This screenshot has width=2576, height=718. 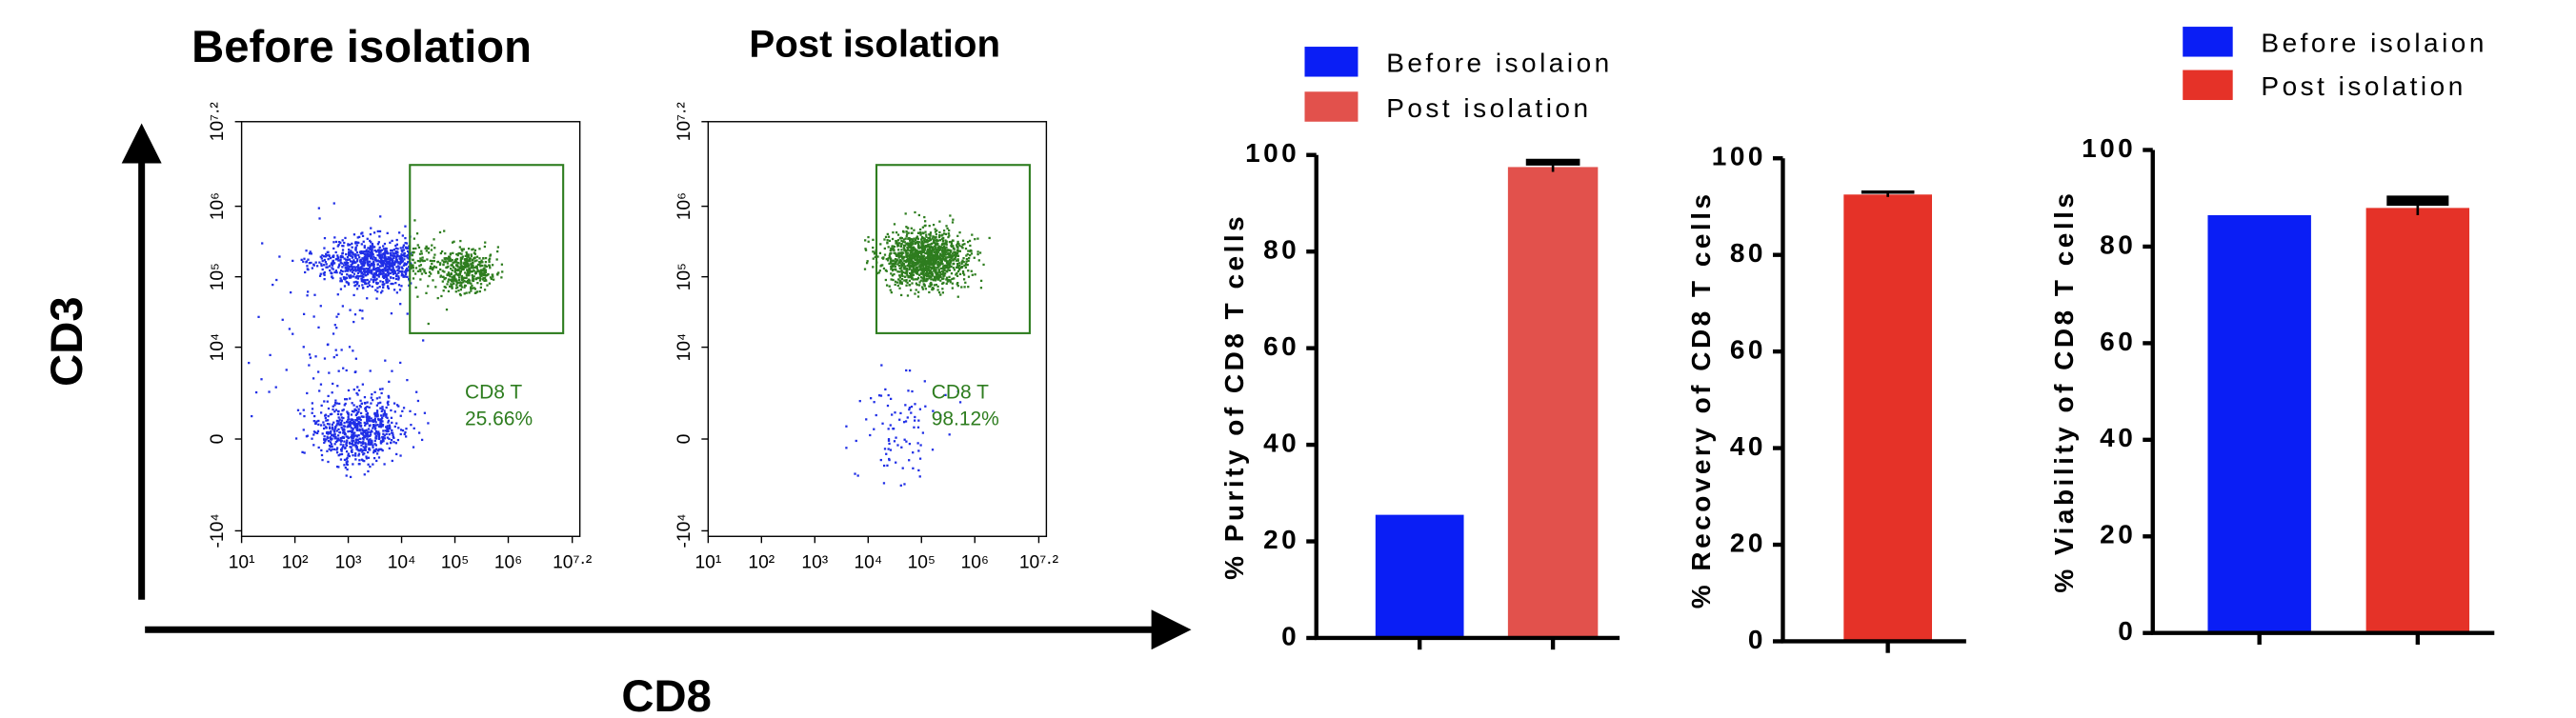 What do you see at coordinates (1748, 253) in the screenshot?
I see `y-tick-label: 80` at bounding box center [1748, 253].